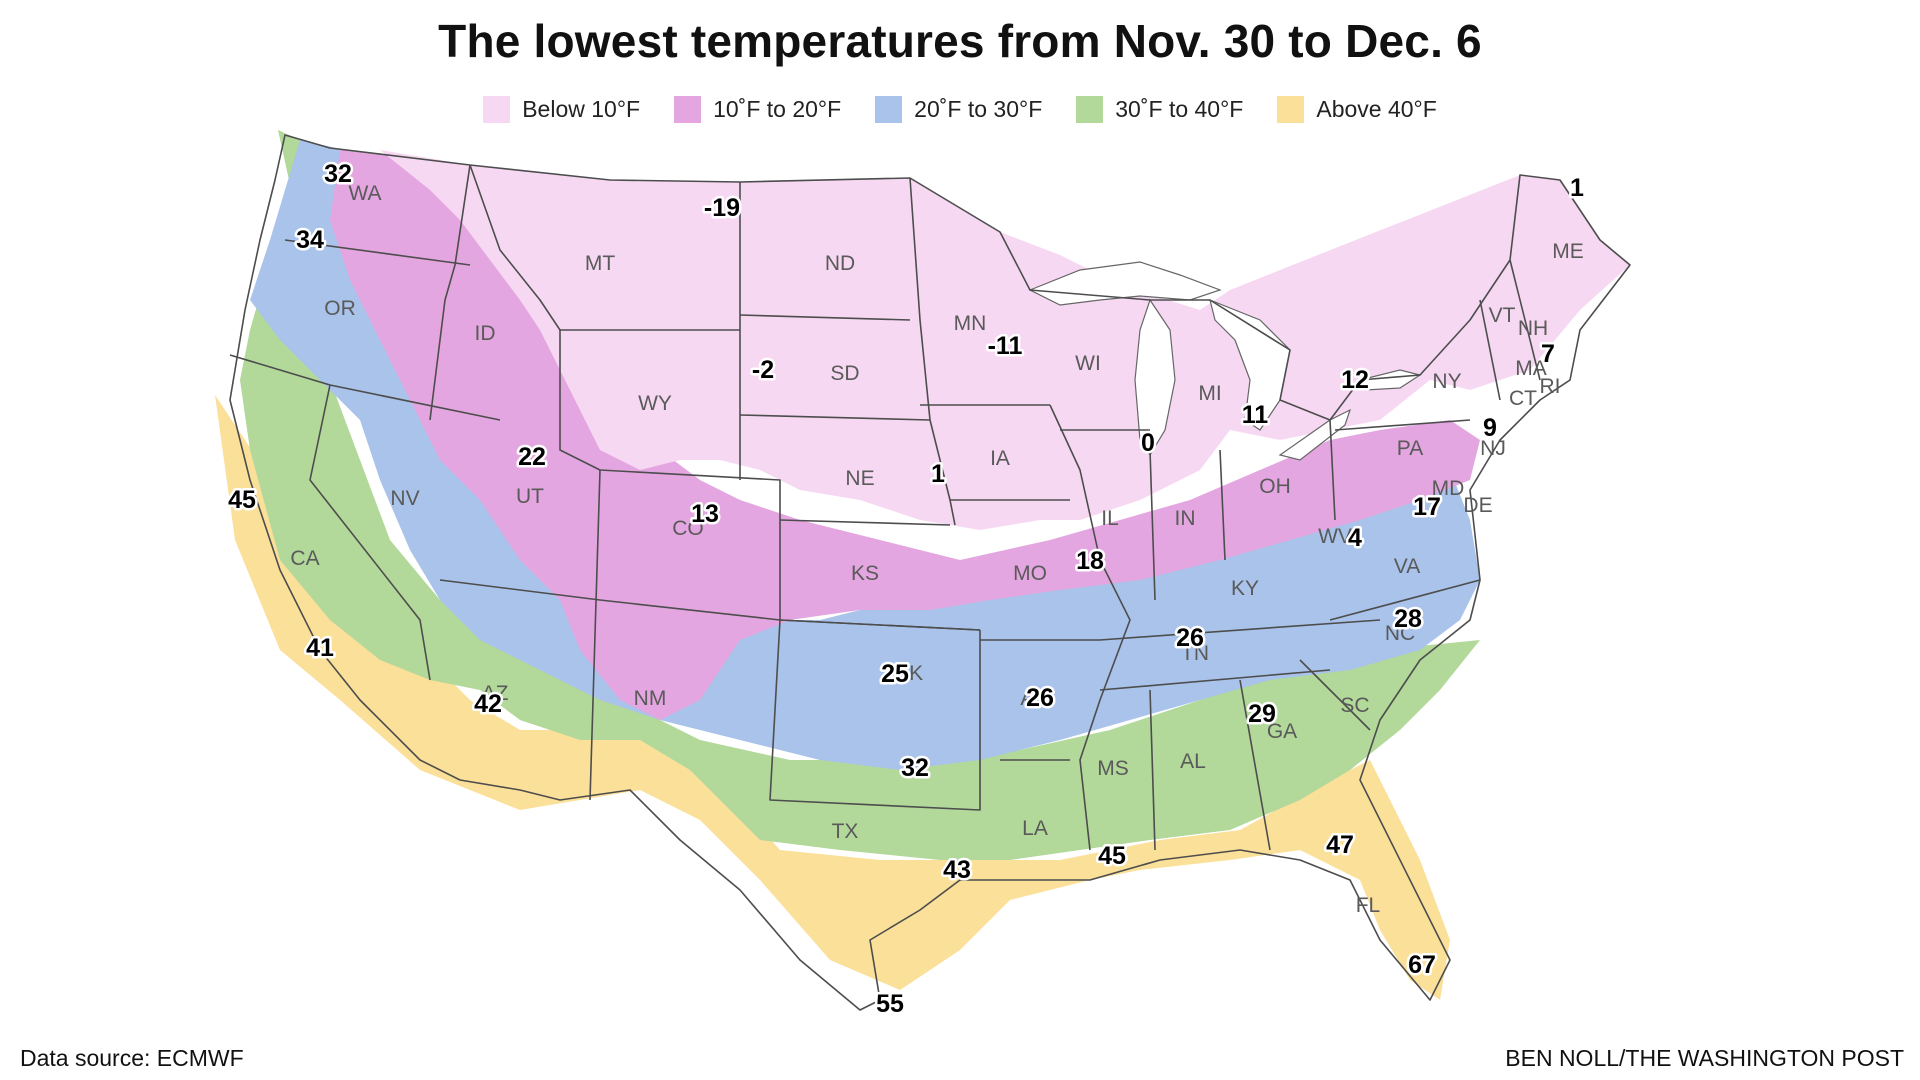  I want to click on temp-label: 13, so click(705, 514).